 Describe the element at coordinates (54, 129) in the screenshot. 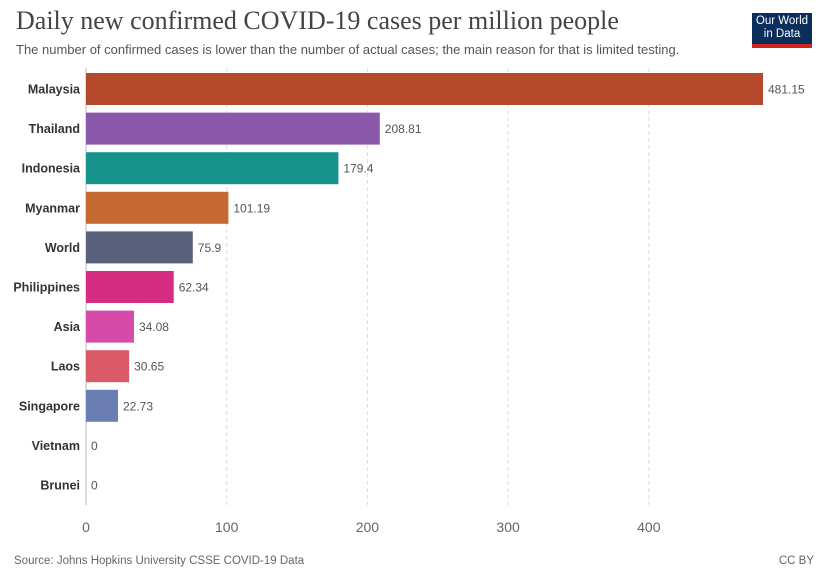

I see `category-label: Thailand` at that location.